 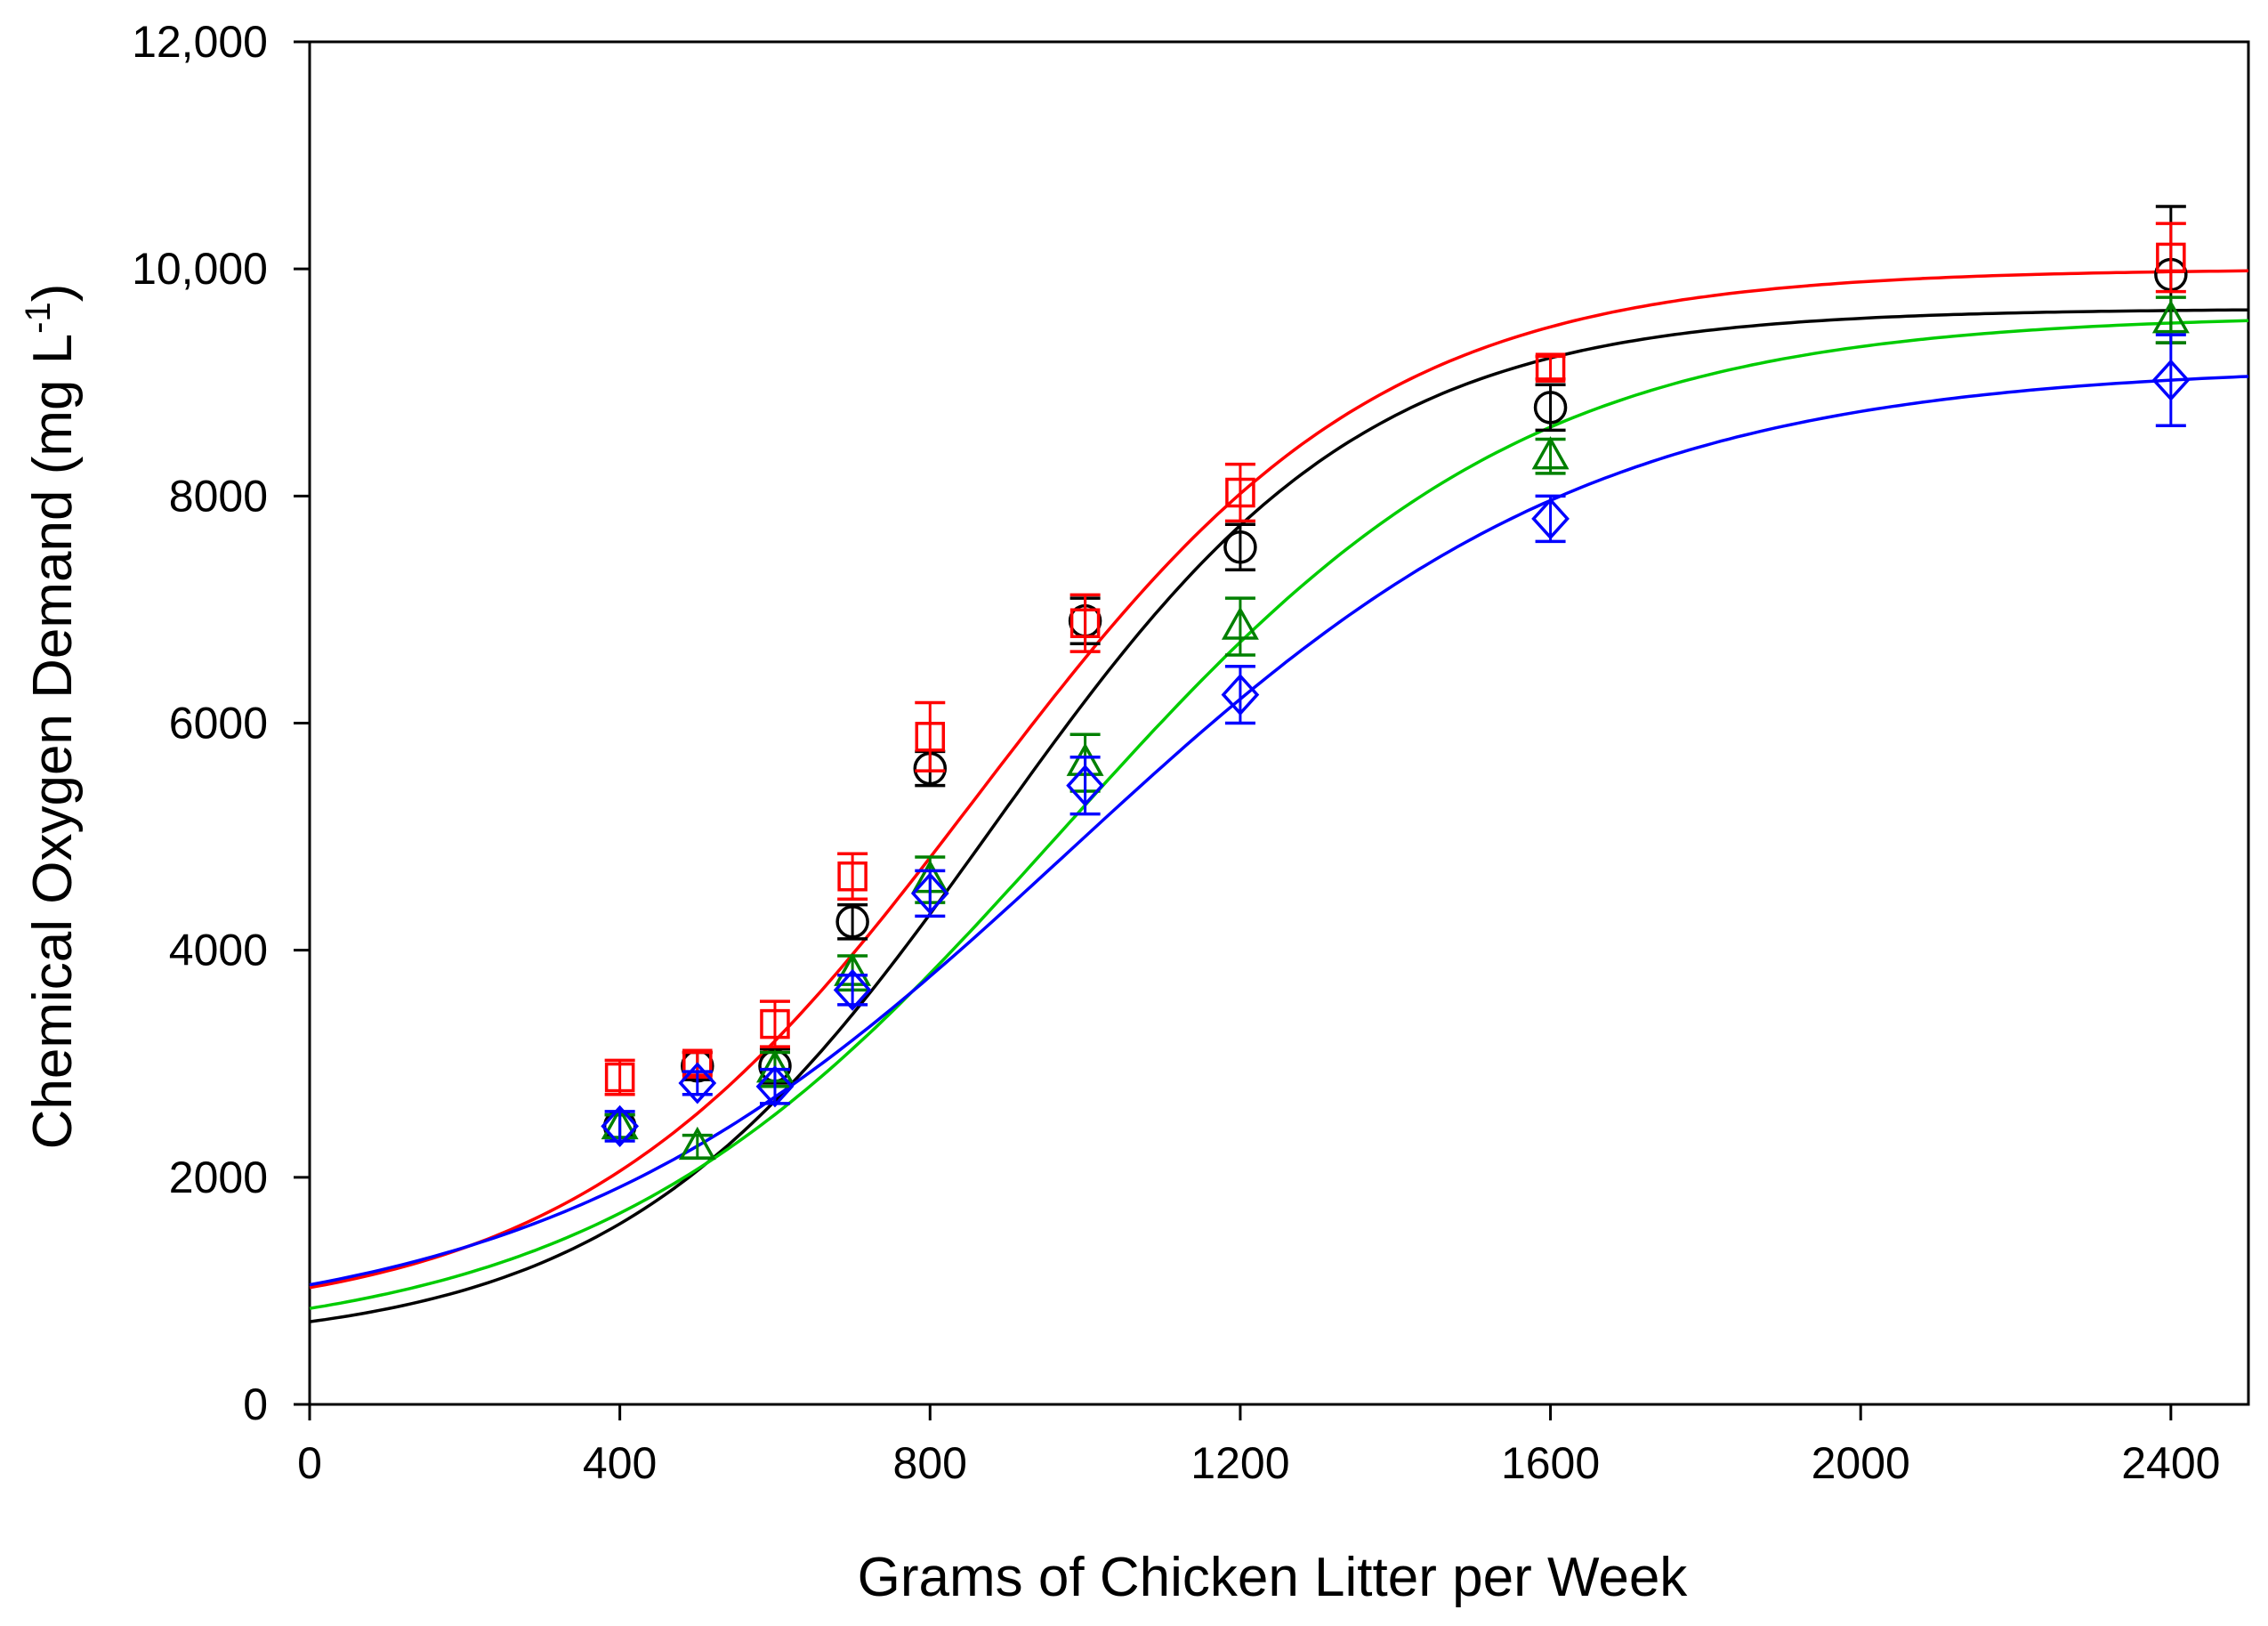 I want to click on y-tick-label: 8000, so click(x=218, y=496).